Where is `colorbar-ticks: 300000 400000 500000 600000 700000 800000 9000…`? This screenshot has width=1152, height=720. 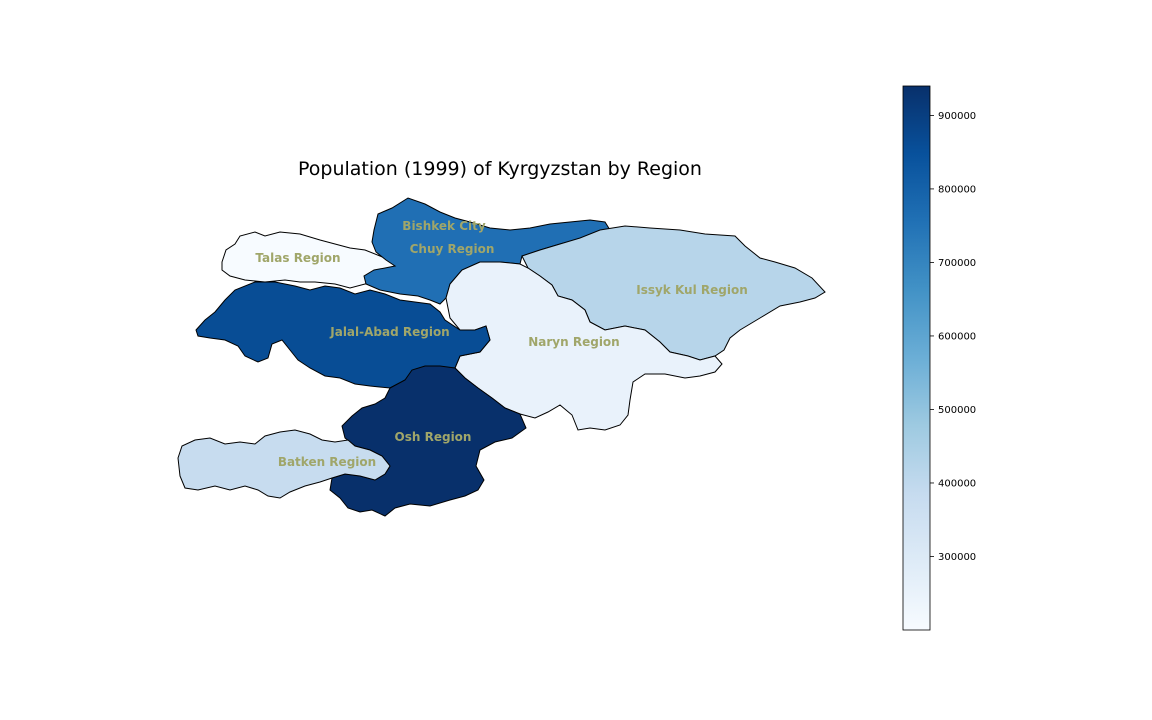 colorbar-ticks: 300000 400000 500000 600000 700000 800000 9000… is located at coordinates (953, 337).